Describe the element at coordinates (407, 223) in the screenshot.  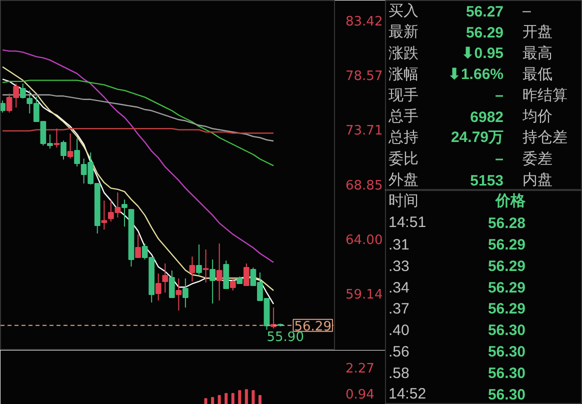
I see `category-label: 14:51` at that location.